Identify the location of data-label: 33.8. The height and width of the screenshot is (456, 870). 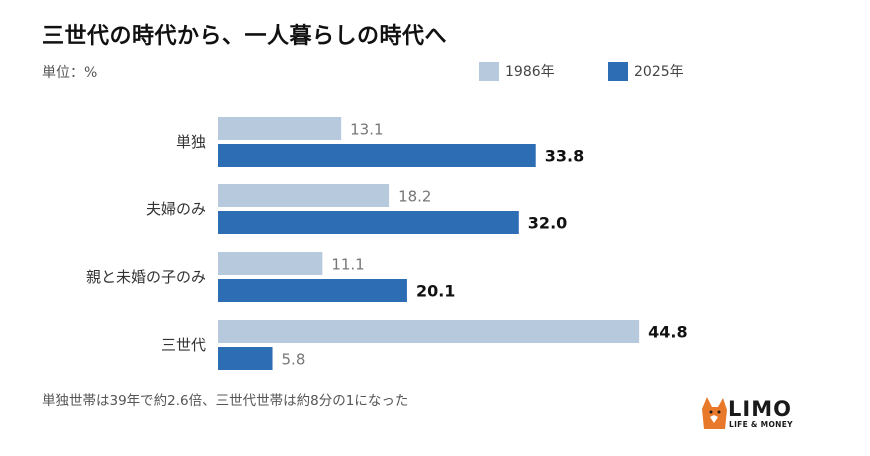
(564, 156).